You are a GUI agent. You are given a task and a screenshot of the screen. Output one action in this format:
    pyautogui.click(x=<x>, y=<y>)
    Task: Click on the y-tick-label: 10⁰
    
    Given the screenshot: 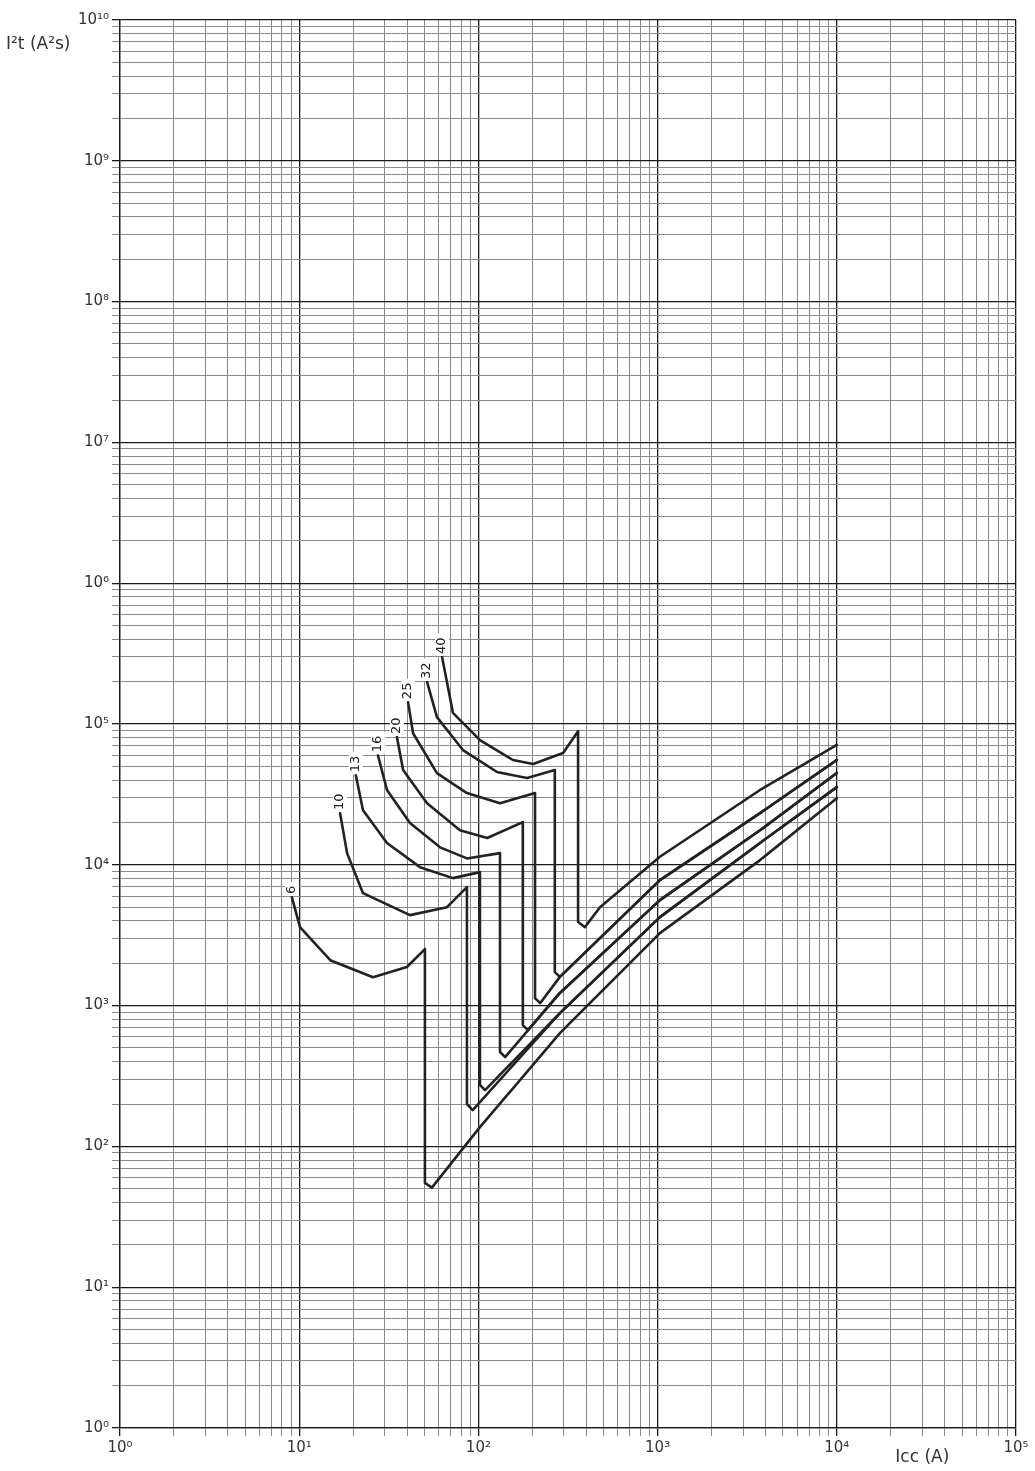 What is the action you would take?
    pyautogui.click(x=96, y=1426)
    